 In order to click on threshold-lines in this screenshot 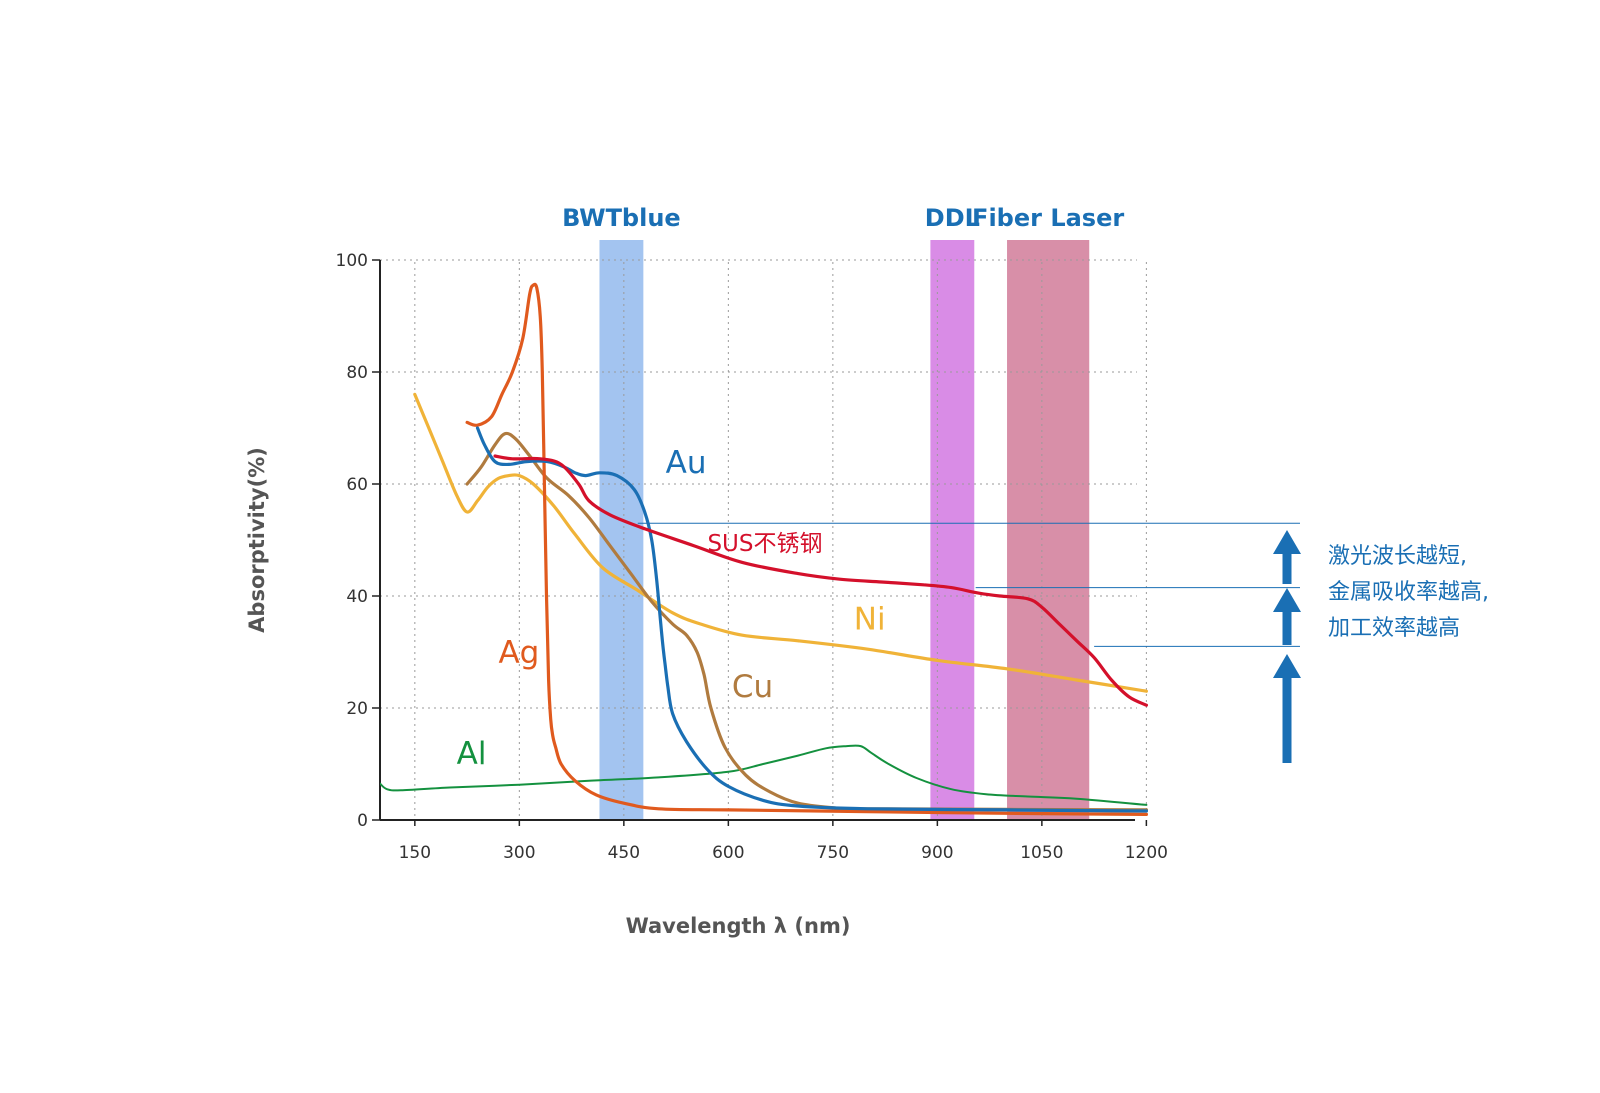, I will do `click(968, 584)`.